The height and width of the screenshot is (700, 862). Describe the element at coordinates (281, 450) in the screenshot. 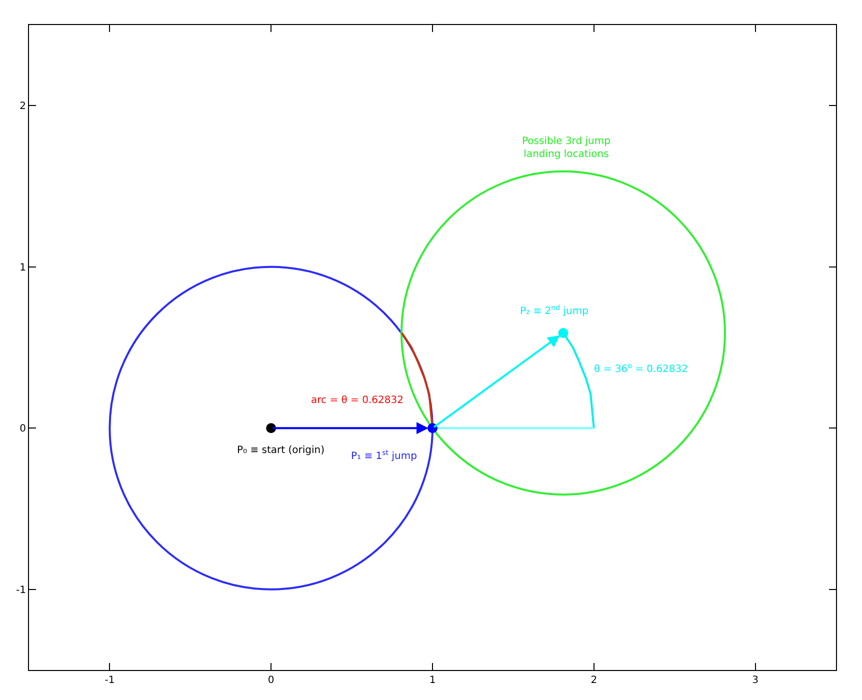

I see `annotation: P₀ ≡ start (origin)` at that location.